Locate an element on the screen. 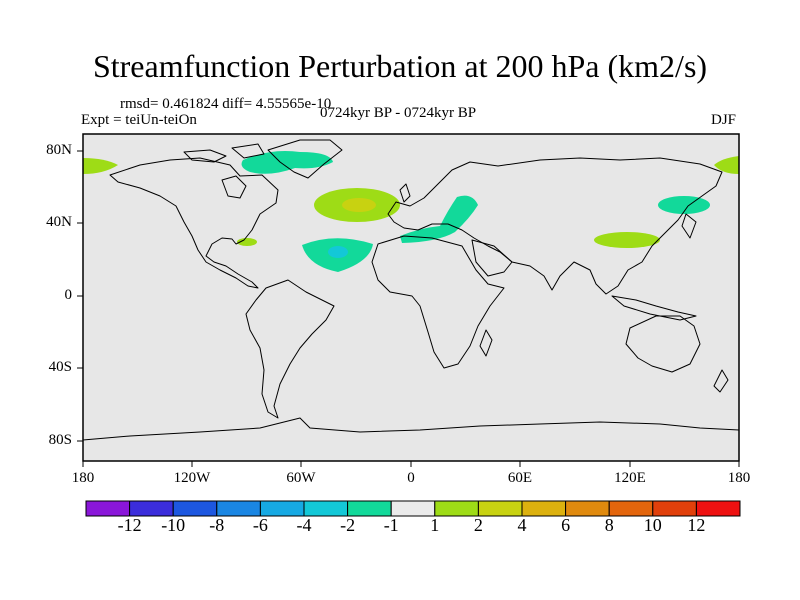 Image resolution: width=800 pixels, height=600 pixels. anomaly-dateline-west is located at coordinates (100, 166).